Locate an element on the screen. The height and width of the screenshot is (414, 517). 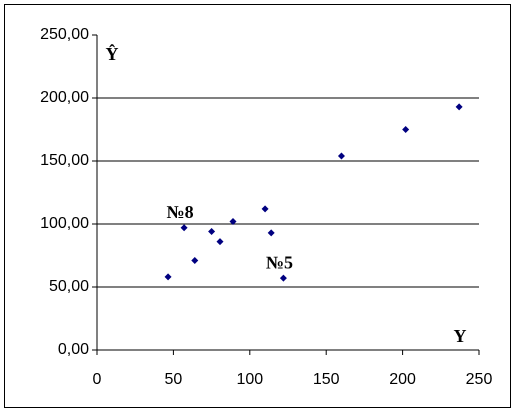
annotation: №8 is located at coordinates (180, 212).